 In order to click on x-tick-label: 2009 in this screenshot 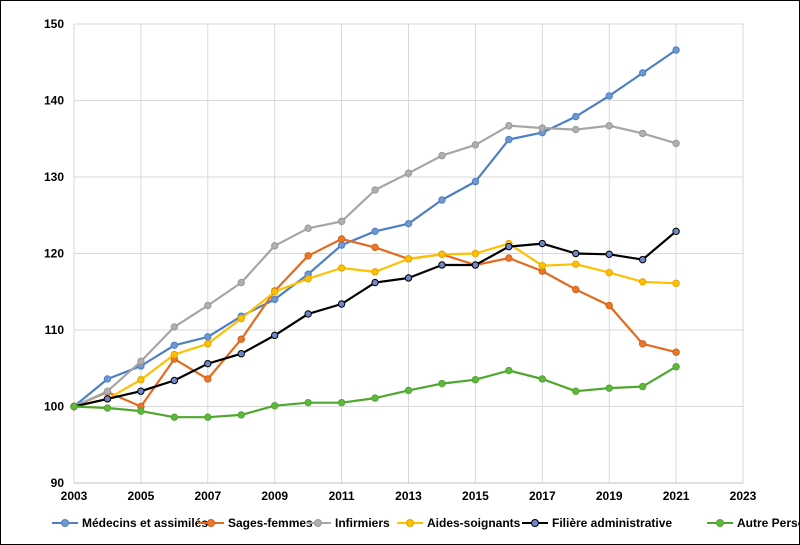, I will do `click(274, 496)`.